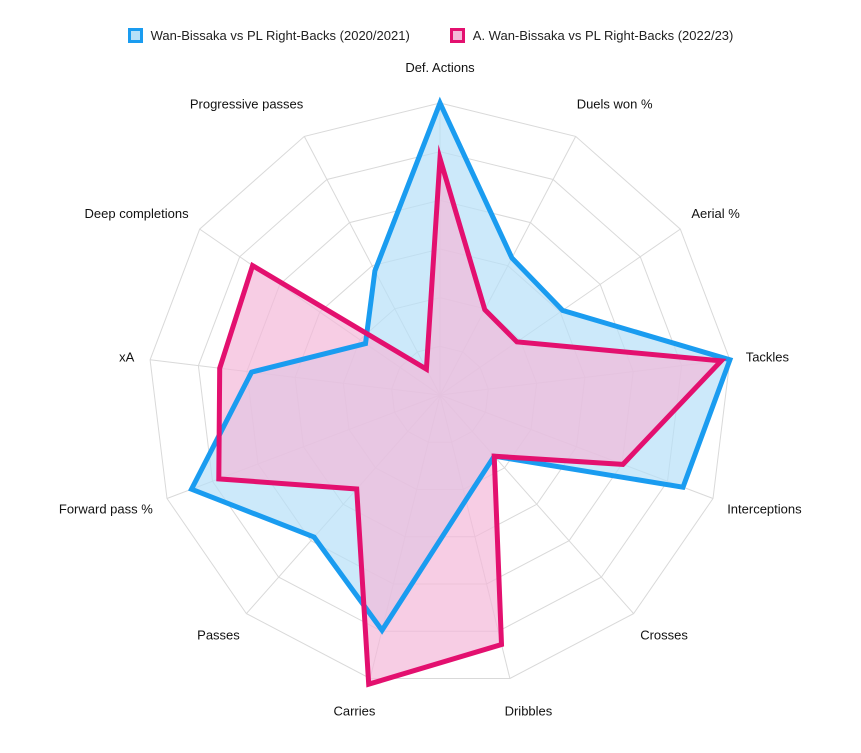 The width and height of the screenshot is (861, 753). Describe the element at coordinates (764, 509) in the screenshot. I see `axis-label-interceptions: Interceptions` at that location.